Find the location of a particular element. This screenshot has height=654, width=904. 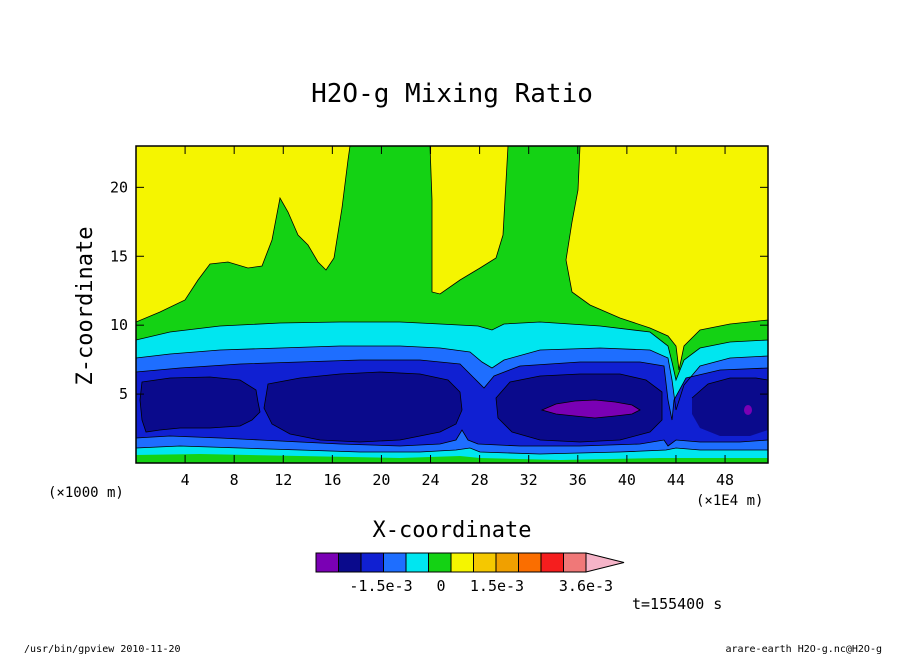

colorbar-level-label: 3.6e-3 is located at coordinates (586, 586).